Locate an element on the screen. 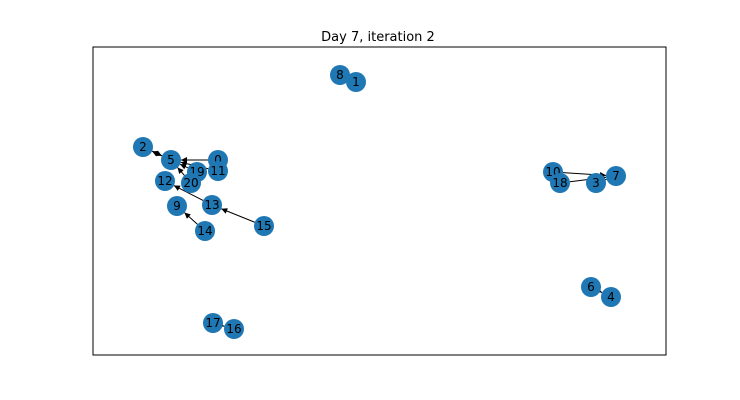  node-label-6: 6 is located at coordinates (591, 287).